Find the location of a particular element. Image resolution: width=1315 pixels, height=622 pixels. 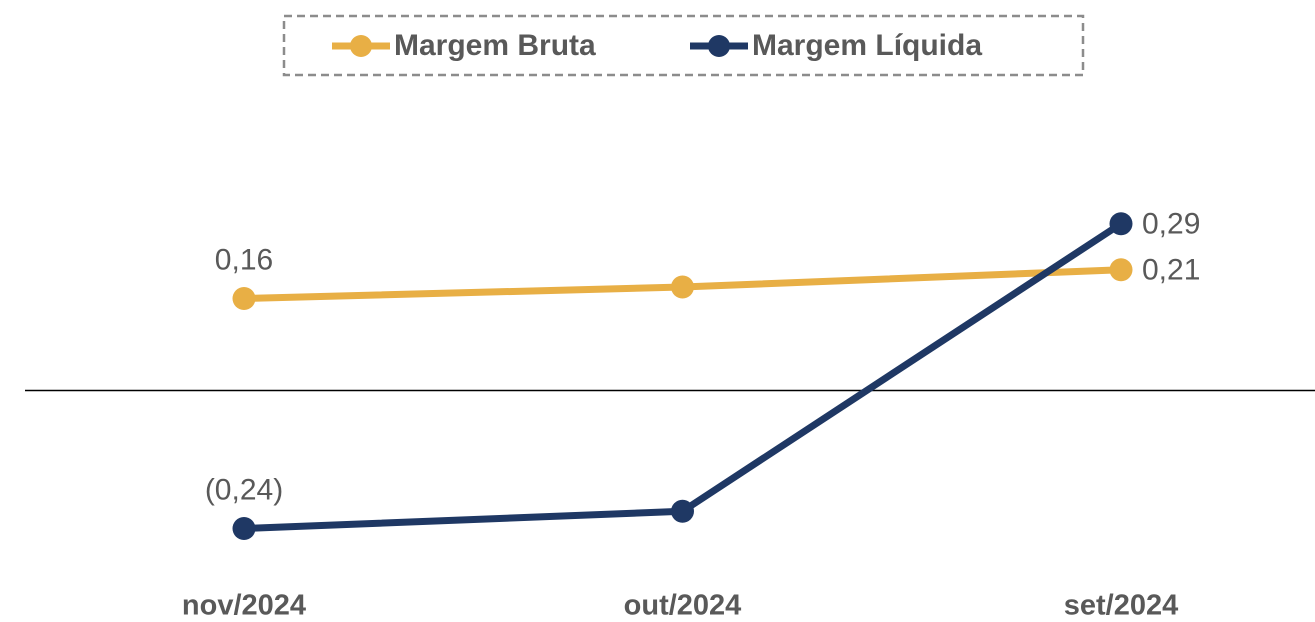

data-label: 0,21 is located at coordinates (1171, 270).